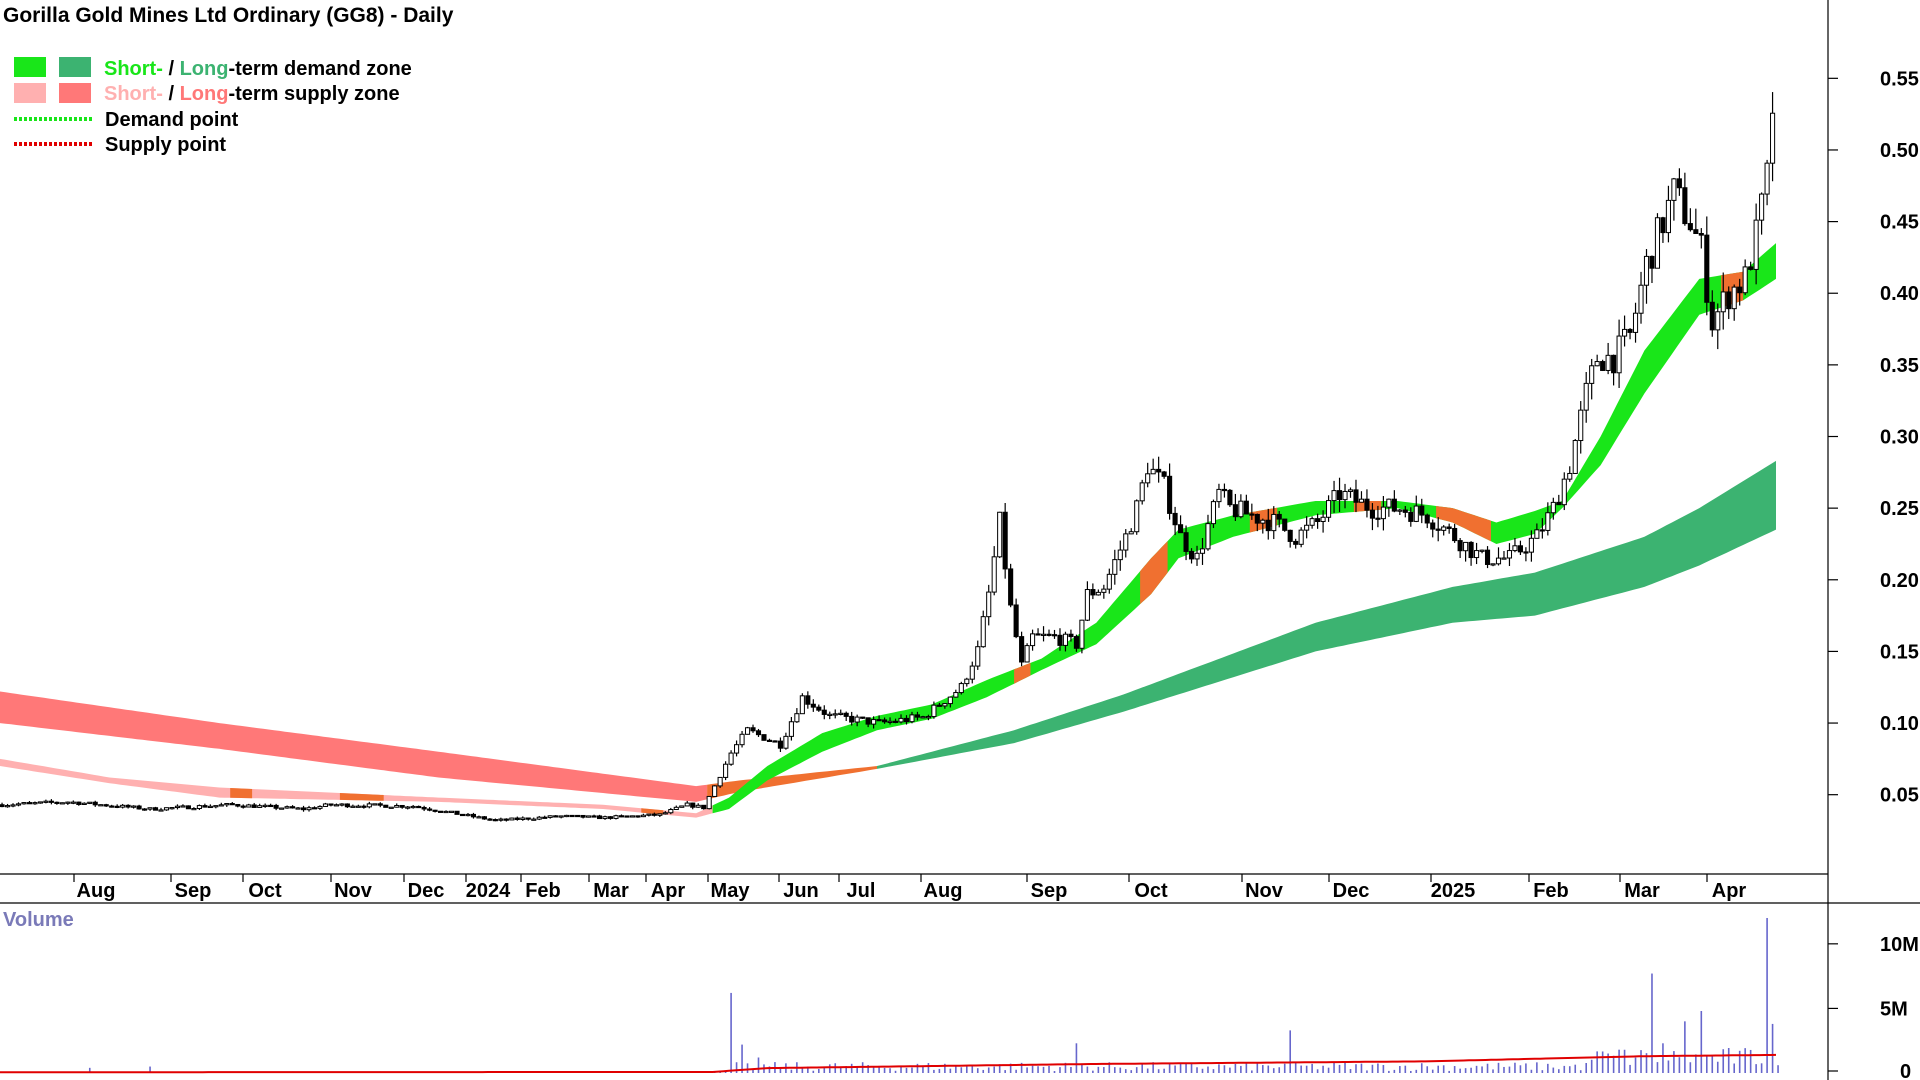 This screenshot has width=1920, height=1080. I want to click on volume-average, so click(888, 1063).